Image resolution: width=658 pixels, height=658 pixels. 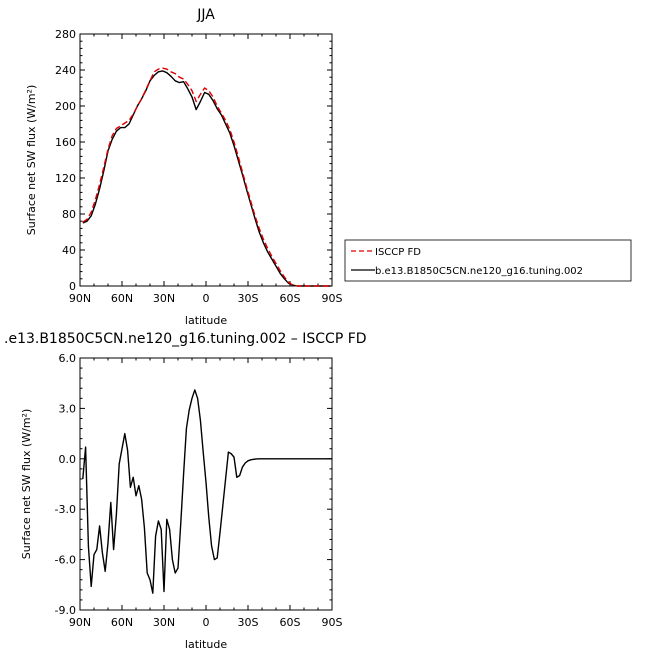 What do you see at coordinates (65, 560) in the screenshot?
I see `y-tick-label: -6.0` at bounding box center [65, 560].